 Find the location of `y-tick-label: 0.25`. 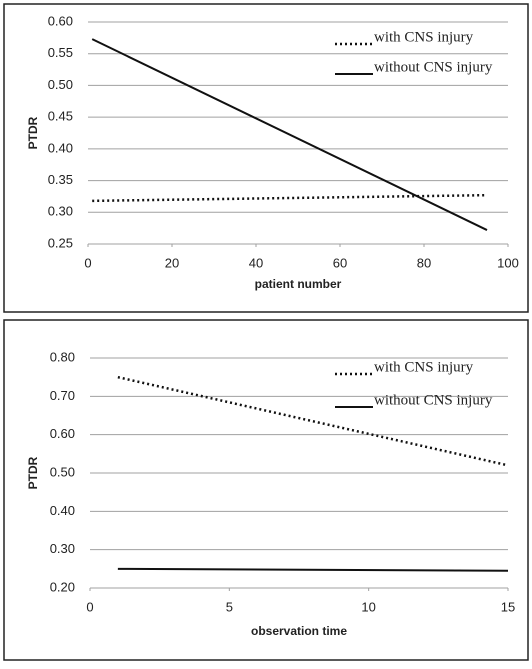

y-tick-label: 0.25 is located at coordinates (60, 242).